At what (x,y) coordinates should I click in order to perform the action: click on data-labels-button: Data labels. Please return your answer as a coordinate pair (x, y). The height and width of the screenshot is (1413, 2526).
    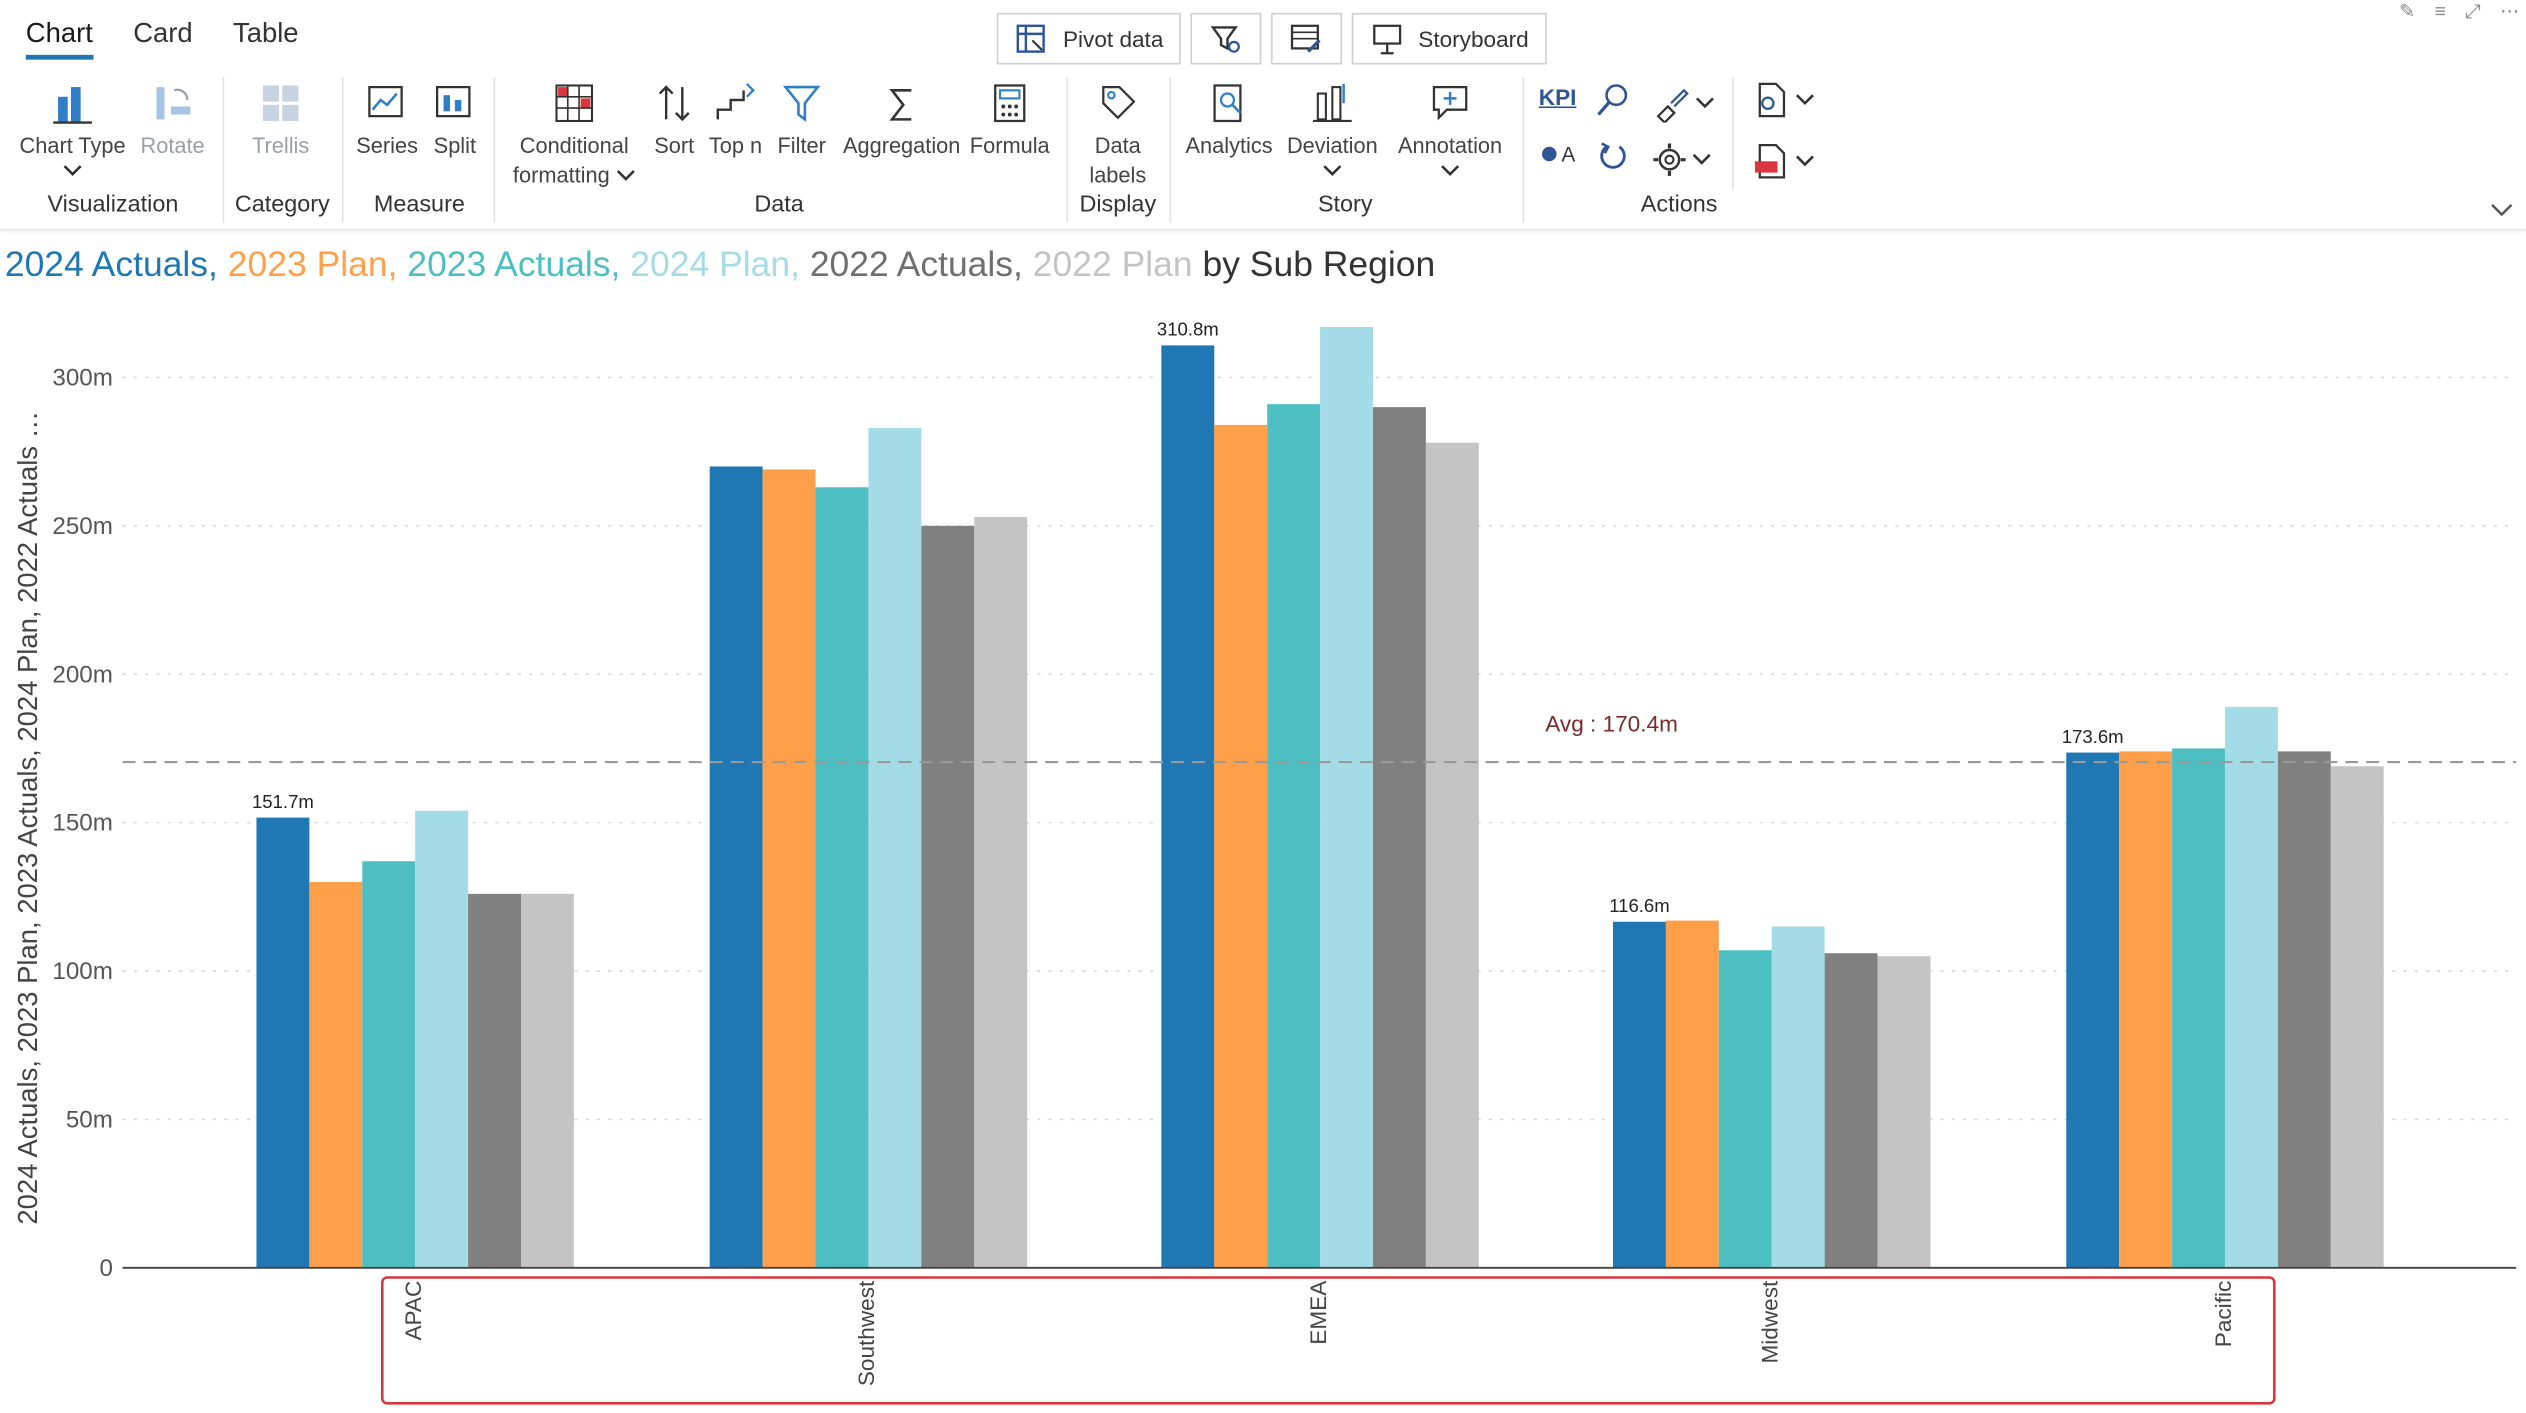
    Looking at the image, I should click on (1117, 133).